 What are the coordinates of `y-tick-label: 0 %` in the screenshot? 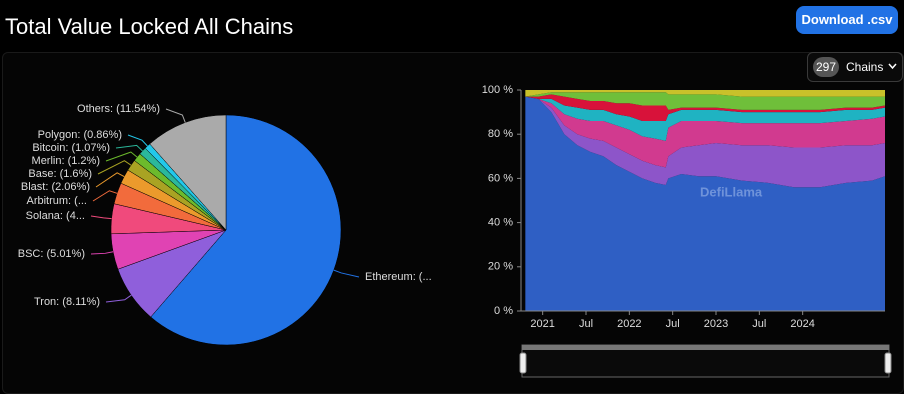 It's located at (503, 311).